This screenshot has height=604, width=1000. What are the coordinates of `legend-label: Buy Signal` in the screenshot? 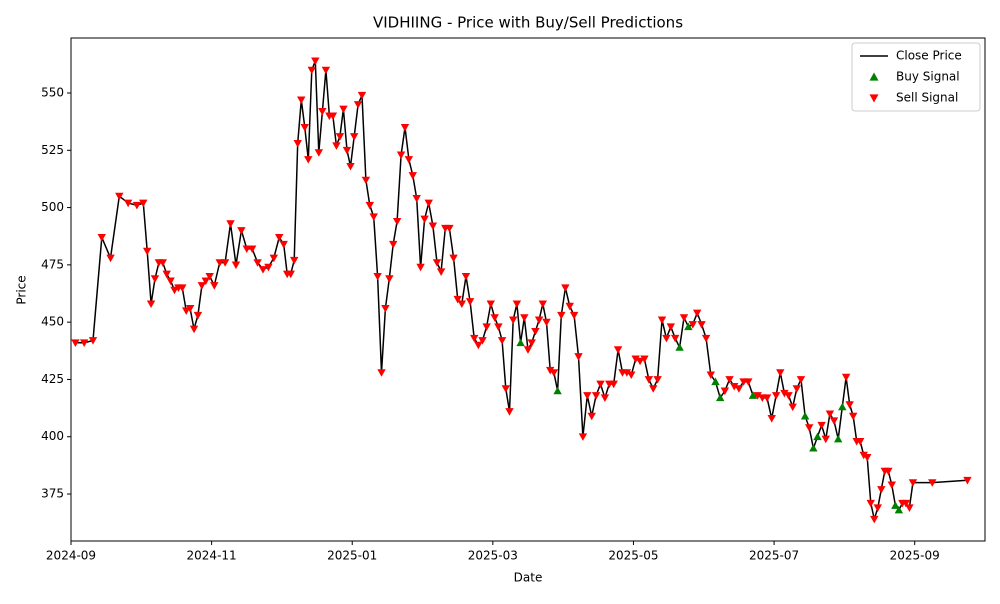 It's located at (928, 77).